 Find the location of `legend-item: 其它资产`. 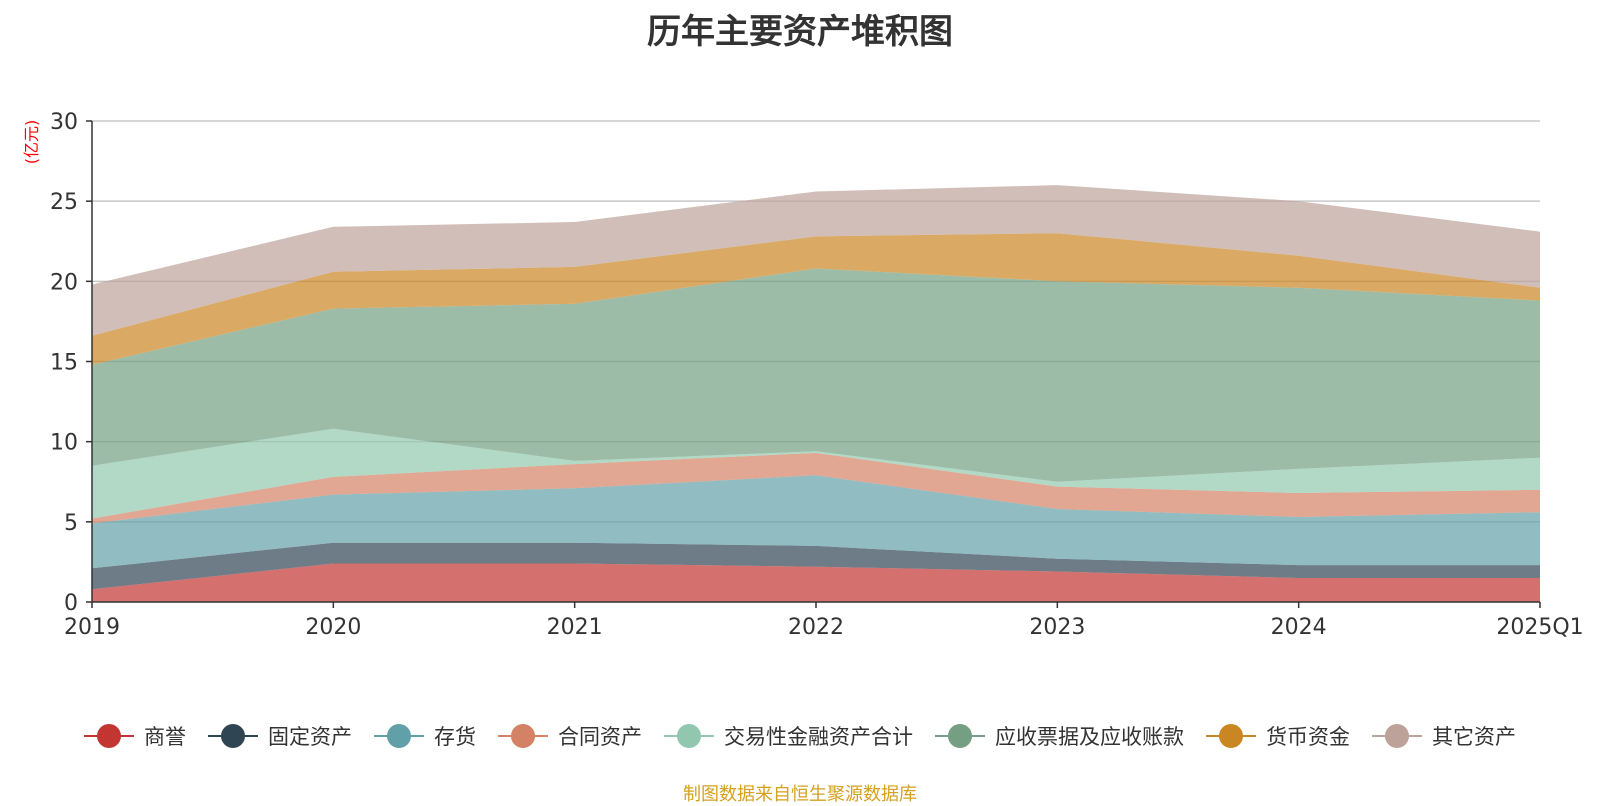

legend-item: 其它资产 is located at coordinates (1444, 736).